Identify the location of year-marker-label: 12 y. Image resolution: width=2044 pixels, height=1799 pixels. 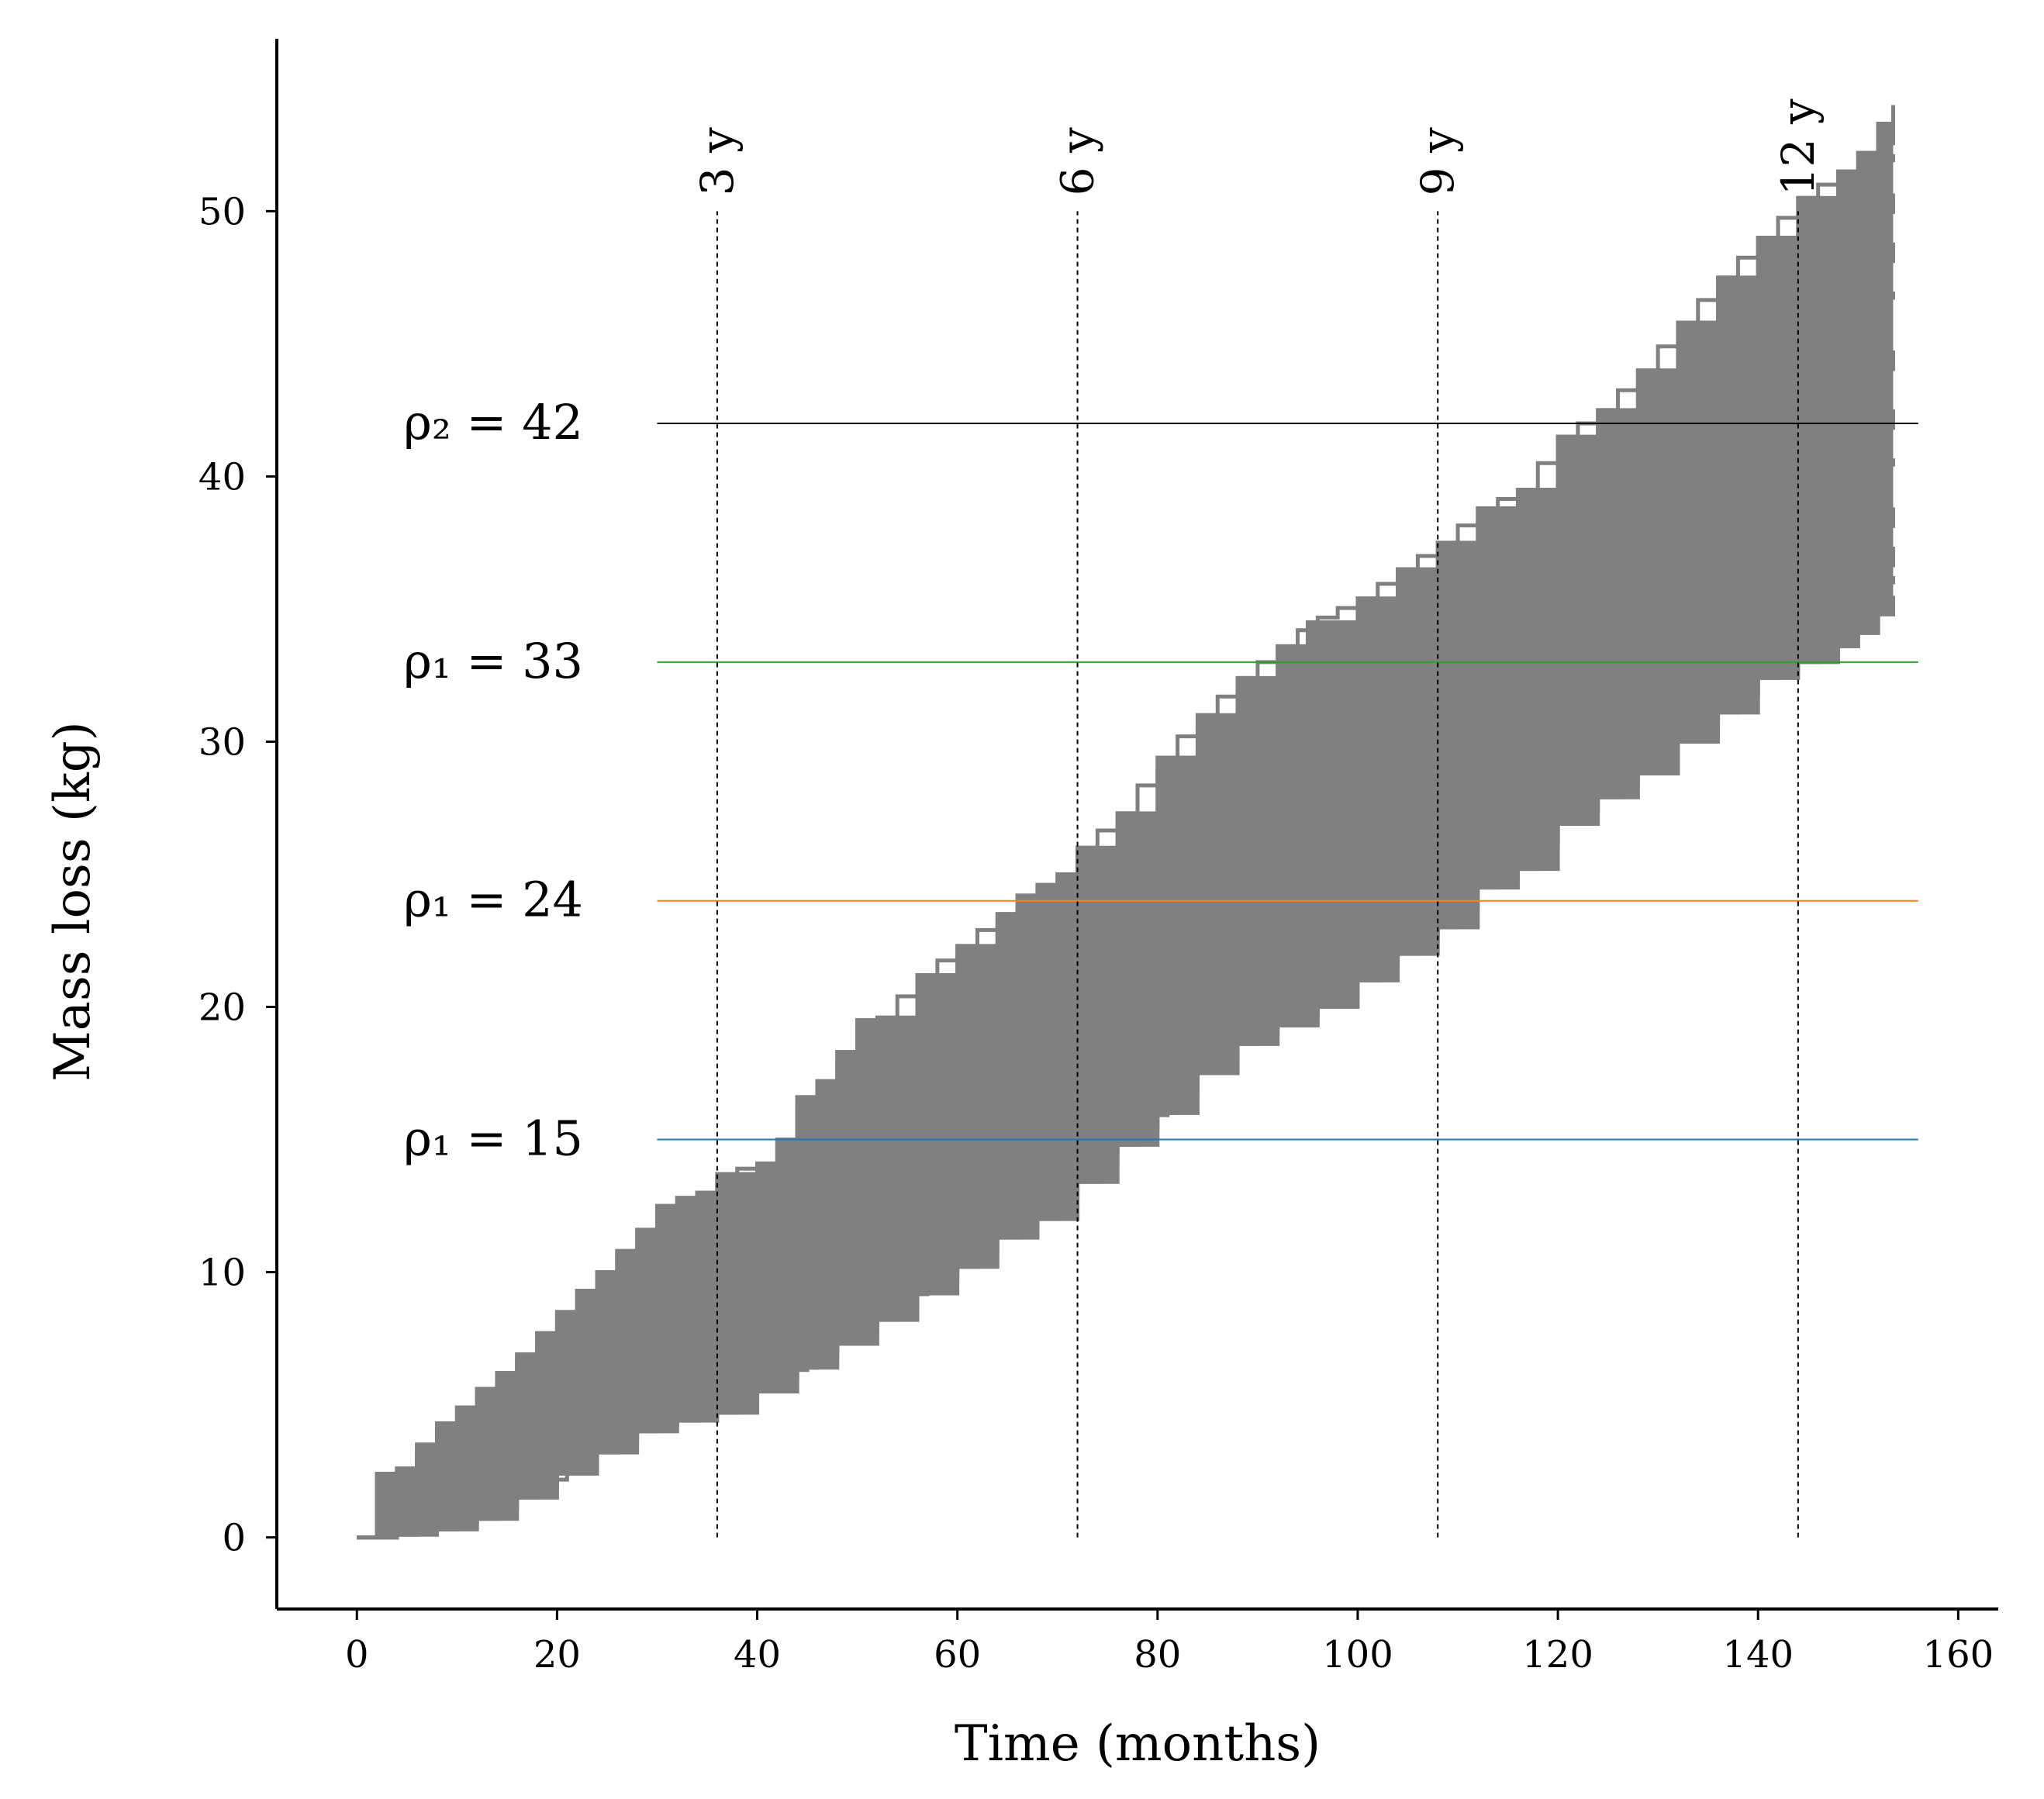
(1799, 146).